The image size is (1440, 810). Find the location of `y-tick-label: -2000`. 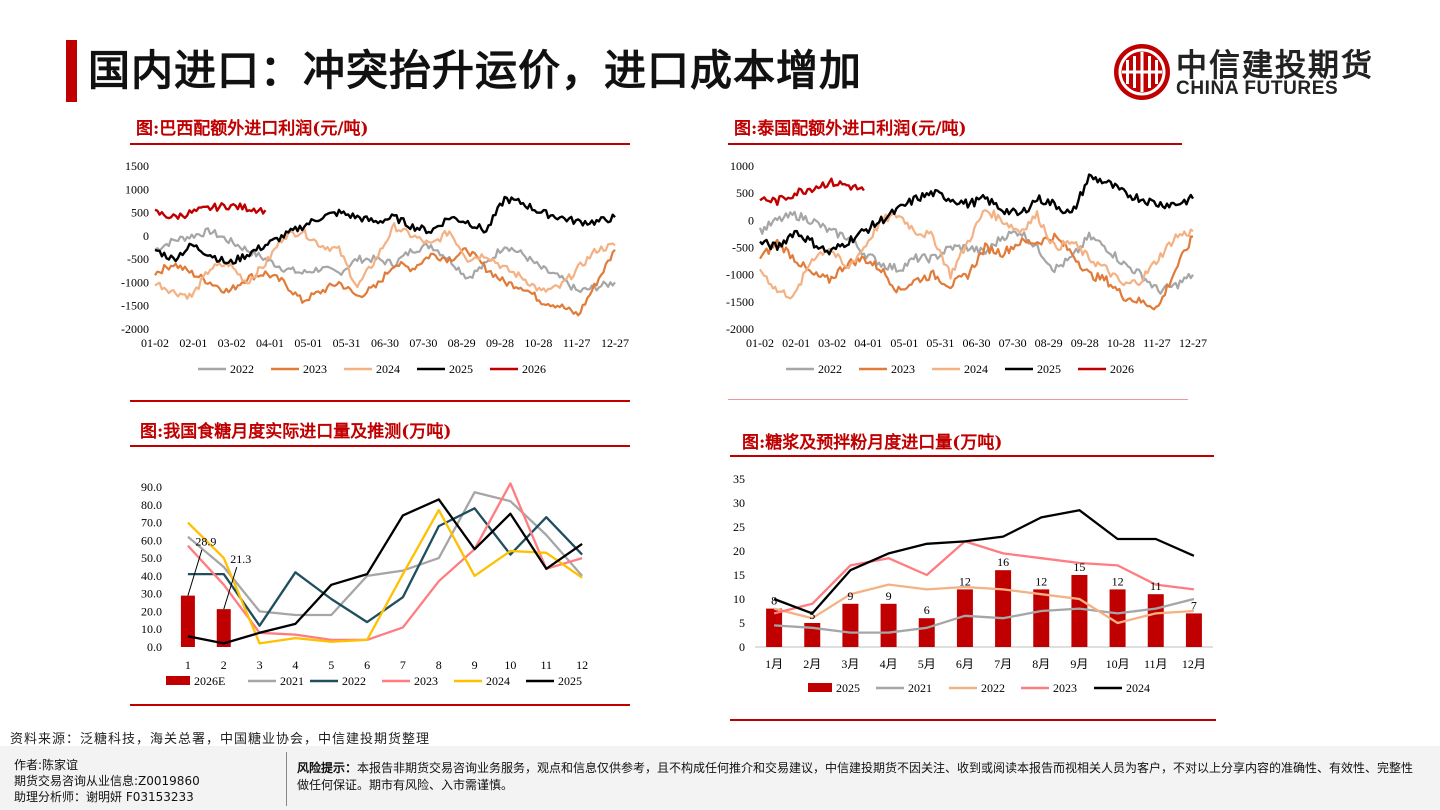

y-tick-label: -2000 is located at coordinates (135, 329).